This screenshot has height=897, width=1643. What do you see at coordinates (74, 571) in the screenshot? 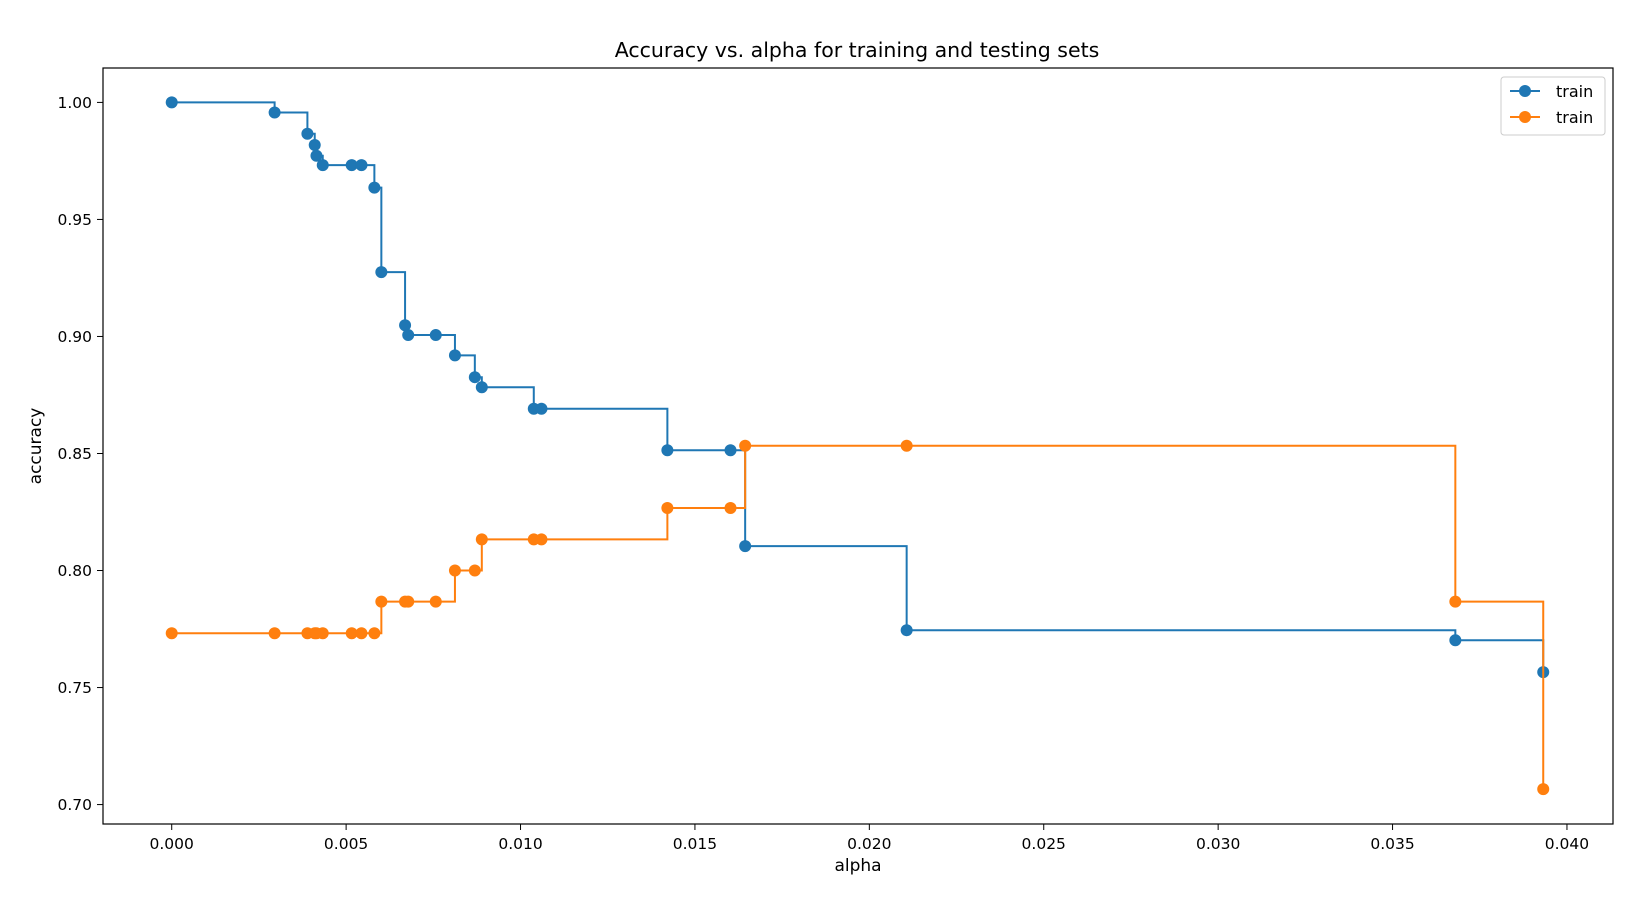
I see `y-tick-label: 0.80` at bounding box center [74, 571].